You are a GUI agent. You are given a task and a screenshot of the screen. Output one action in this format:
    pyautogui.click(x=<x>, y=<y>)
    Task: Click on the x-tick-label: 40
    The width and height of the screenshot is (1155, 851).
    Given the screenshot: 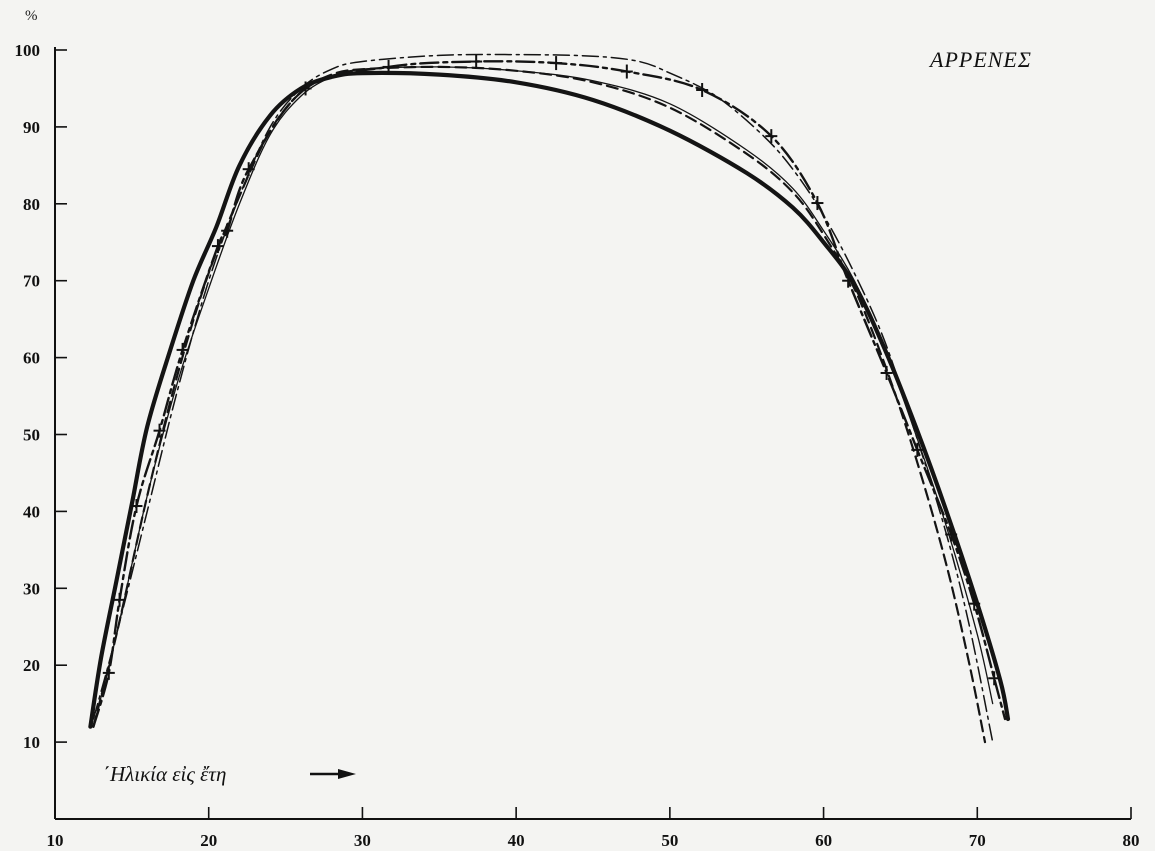 What is the action you would take?
    pyautogui.click(x=516, y=840)
    